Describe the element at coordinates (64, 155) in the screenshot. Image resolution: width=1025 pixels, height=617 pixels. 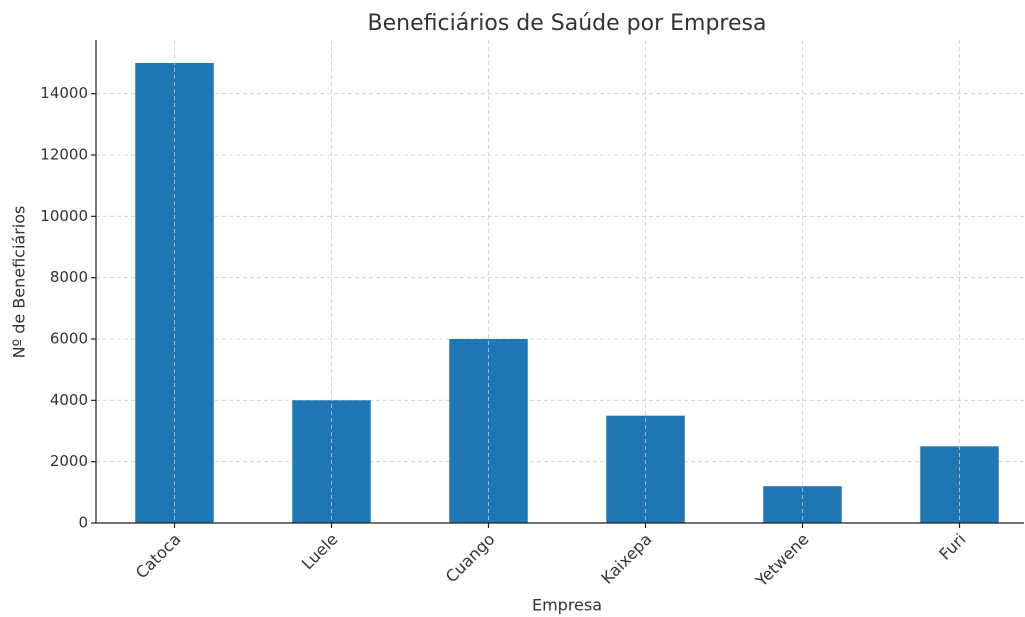
I see `y-tick-label: 12000` at that location.